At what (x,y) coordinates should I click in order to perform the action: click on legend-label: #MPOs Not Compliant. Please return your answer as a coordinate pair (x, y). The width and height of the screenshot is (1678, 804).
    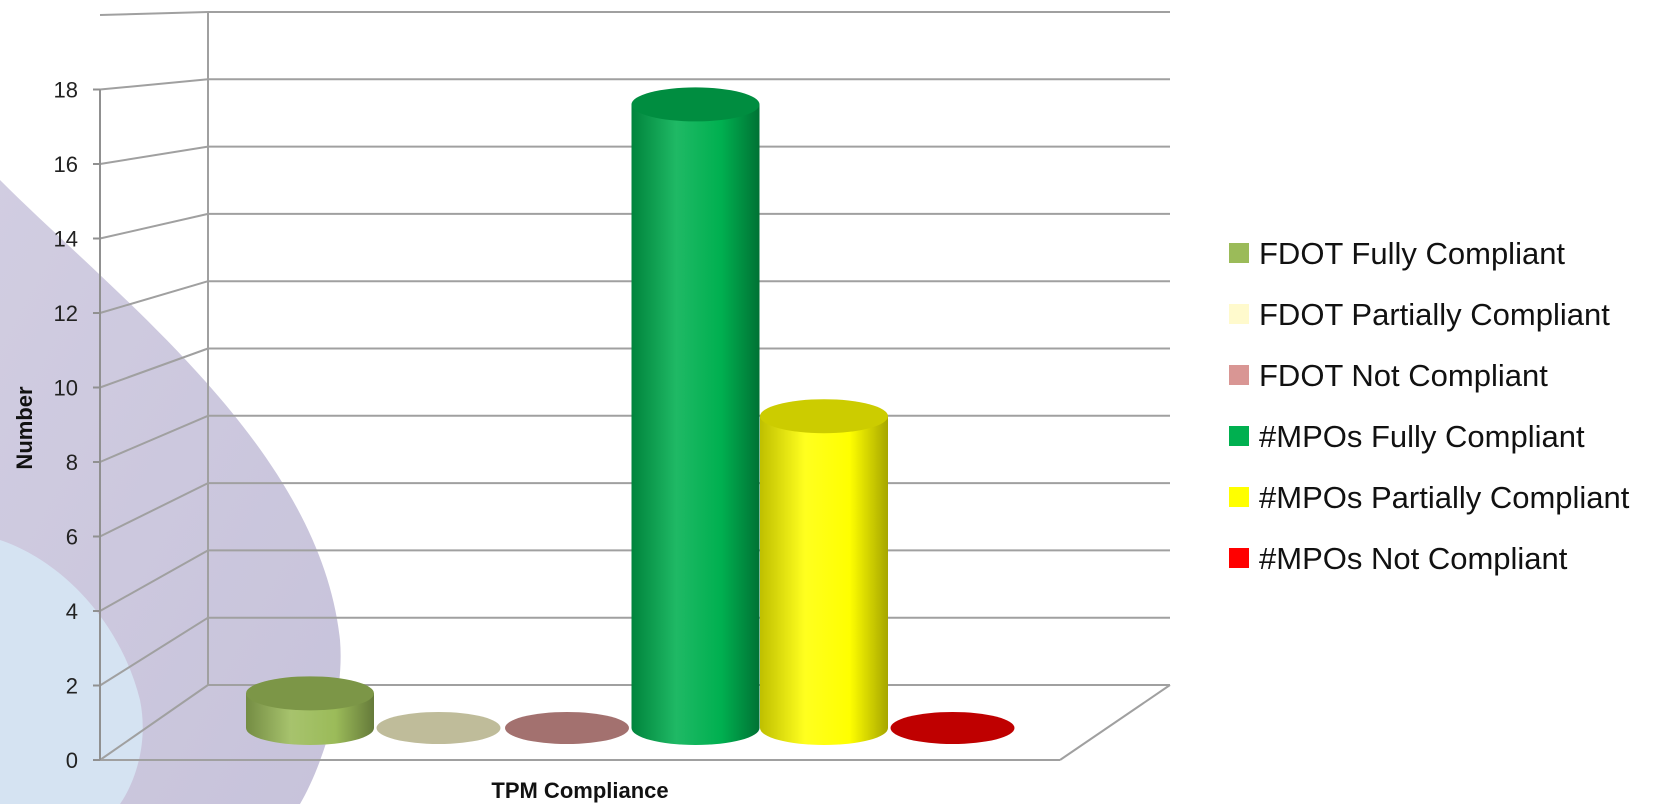
    Looking at the image, I should click on (1413, 558).